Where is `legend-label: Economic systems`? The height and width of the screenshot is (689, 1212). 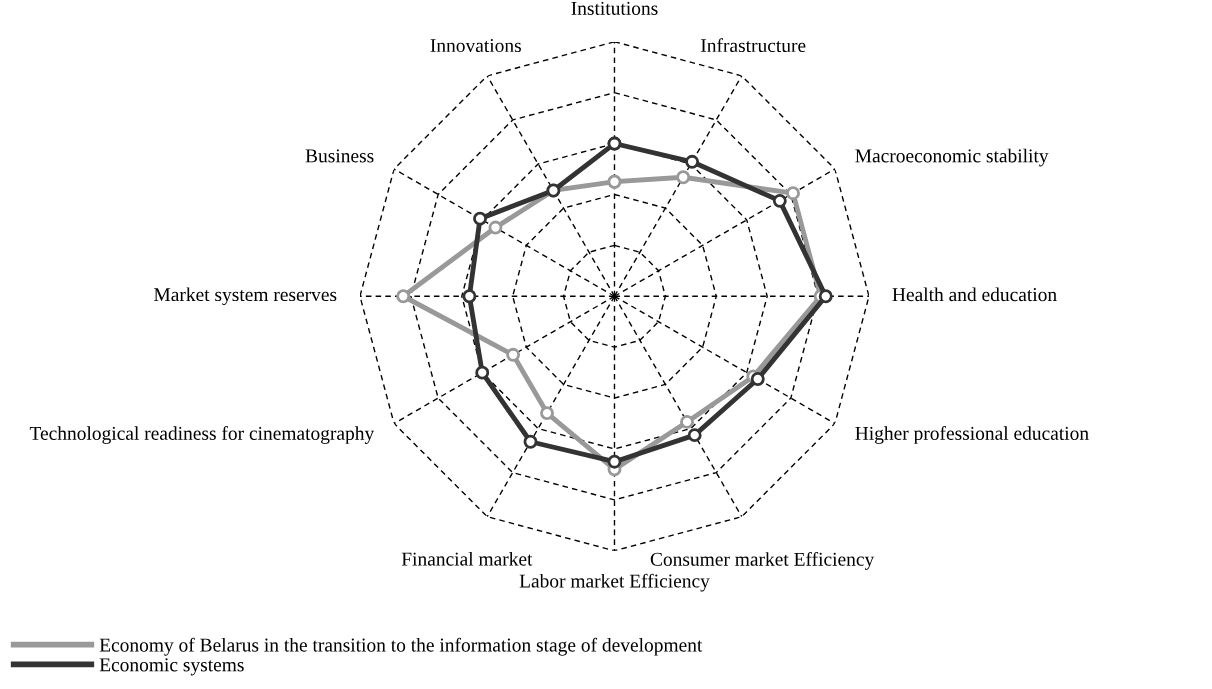
legend-label: Economic systems is located at coordinates (171, 667).